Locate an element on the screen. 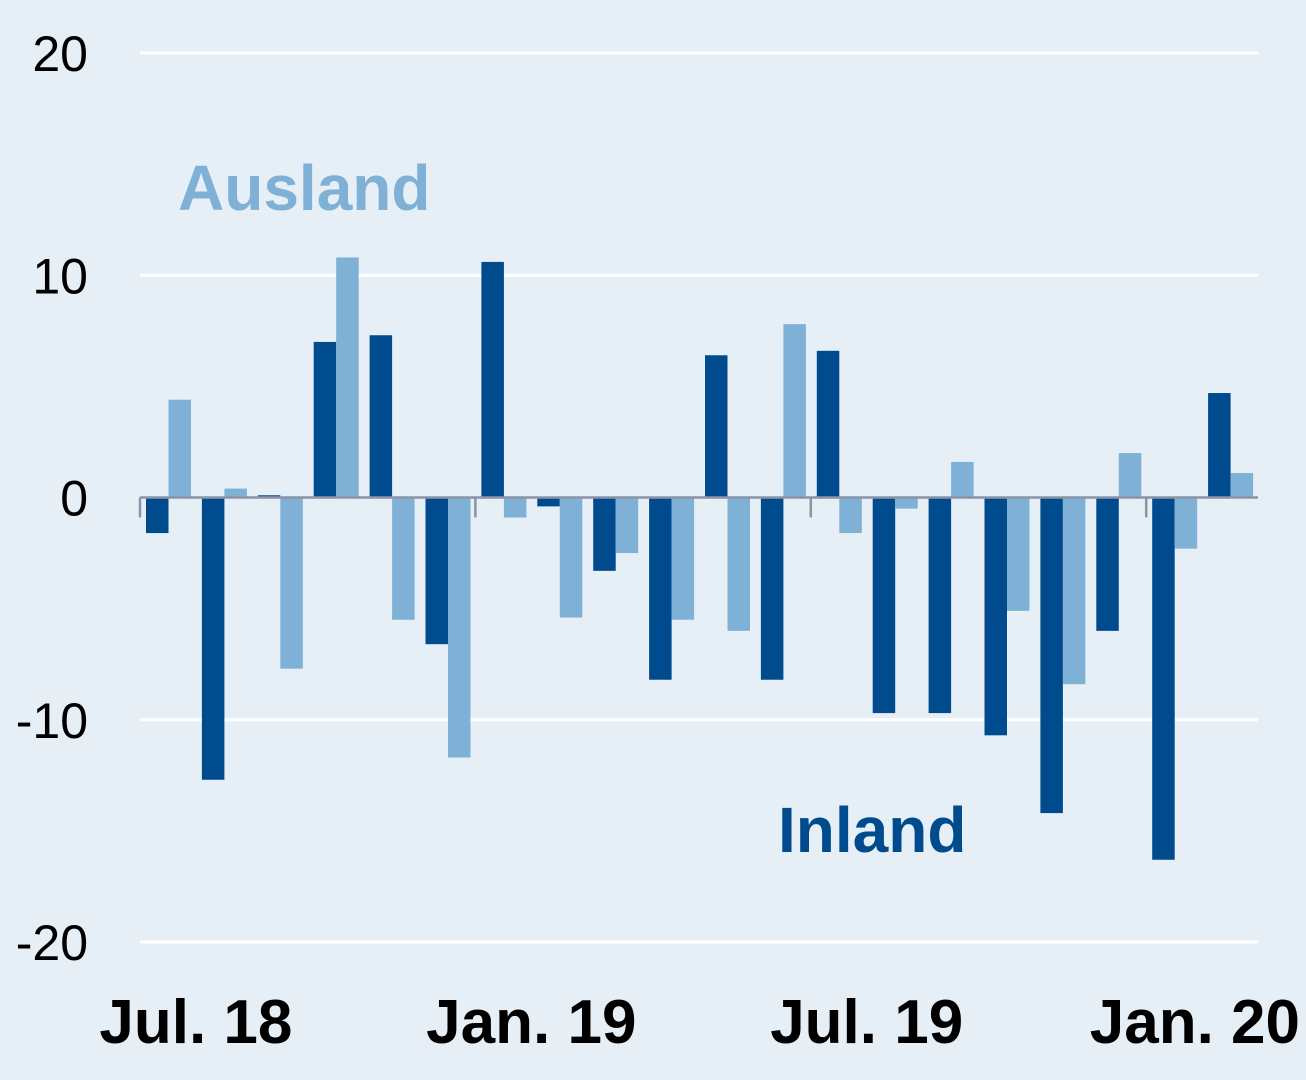 The width and height of the screenshot is (1306, 1080). y-axis-tick-labels: 20 10 0 -10 -20 is located at coordinates (52, 498).